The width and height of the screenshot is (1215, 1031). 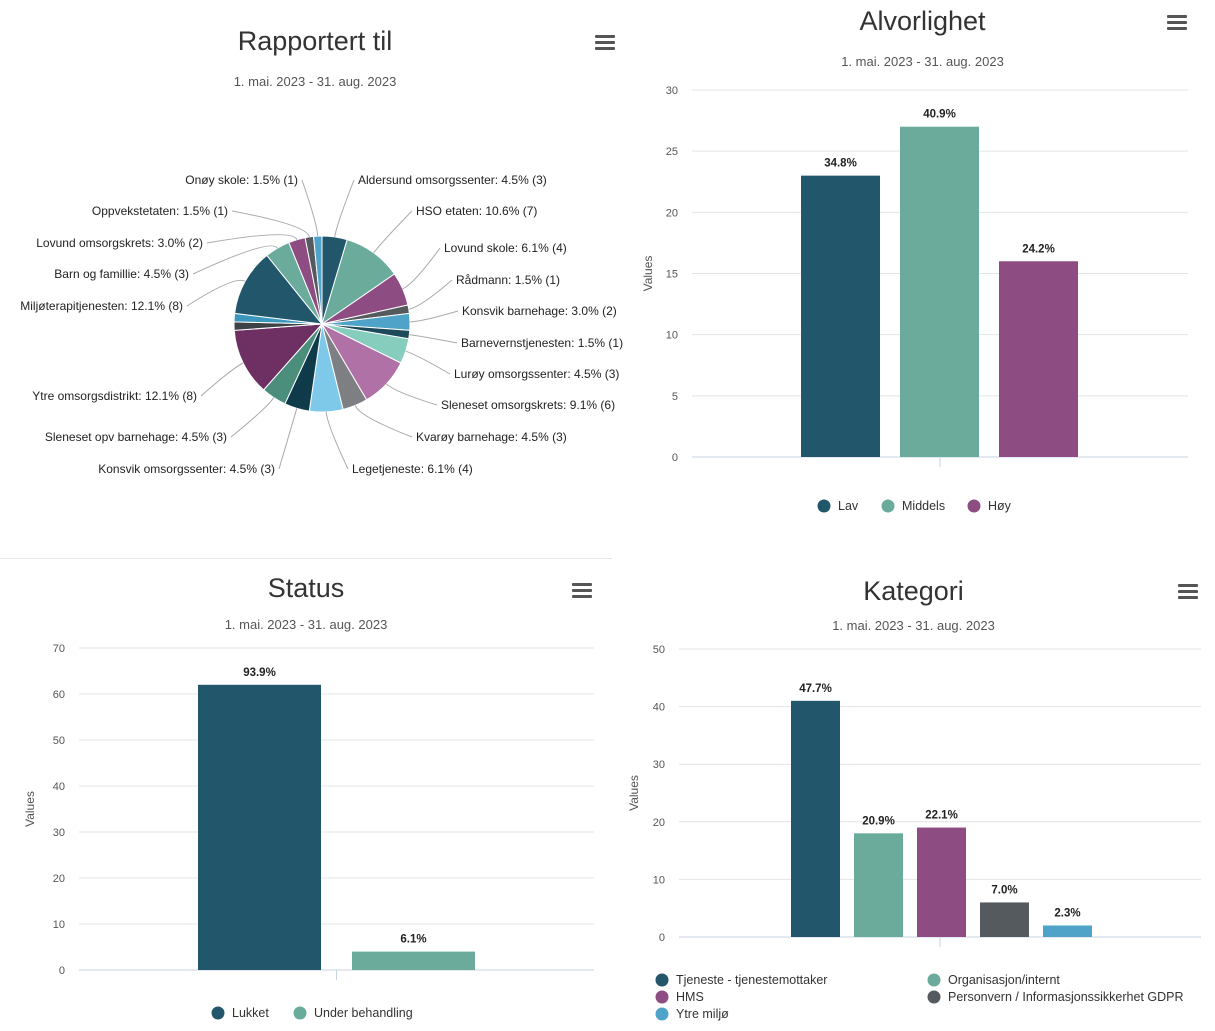 I want to click on pie-chart-menu-icon, so click(x=605, y=43).